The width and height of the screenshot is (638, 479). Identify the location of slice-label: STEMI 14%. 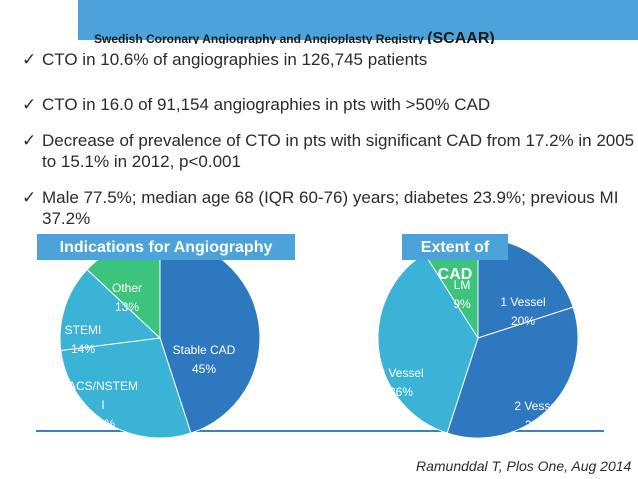
(83, 339).